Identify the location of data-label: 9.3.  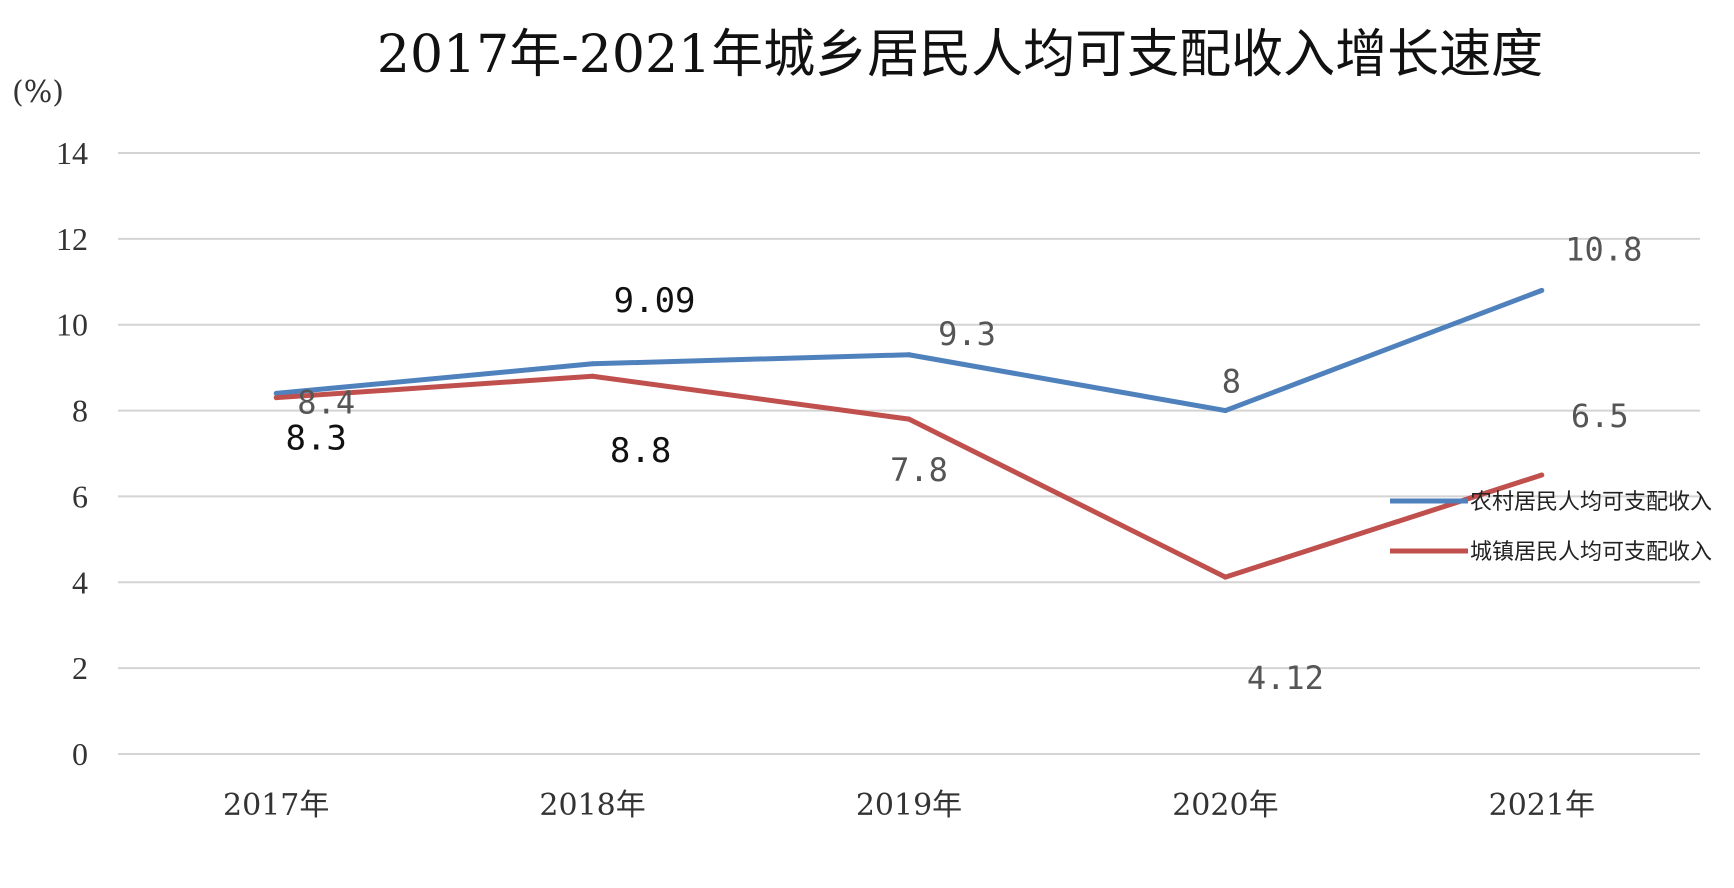
(967, 334).